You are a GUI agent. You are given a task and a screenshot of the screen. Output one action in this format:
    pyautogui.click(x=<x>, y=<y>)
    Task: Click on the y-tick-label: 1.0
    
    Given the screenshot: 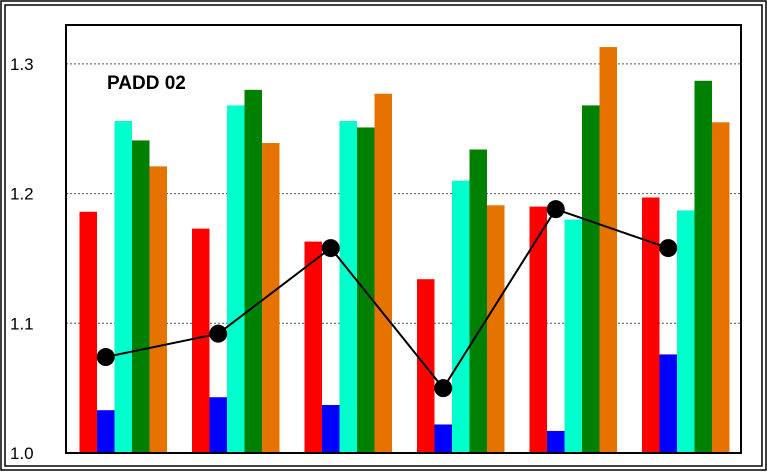 What is the action you would take?
    pyautogui.click(x=22, y=453)
    